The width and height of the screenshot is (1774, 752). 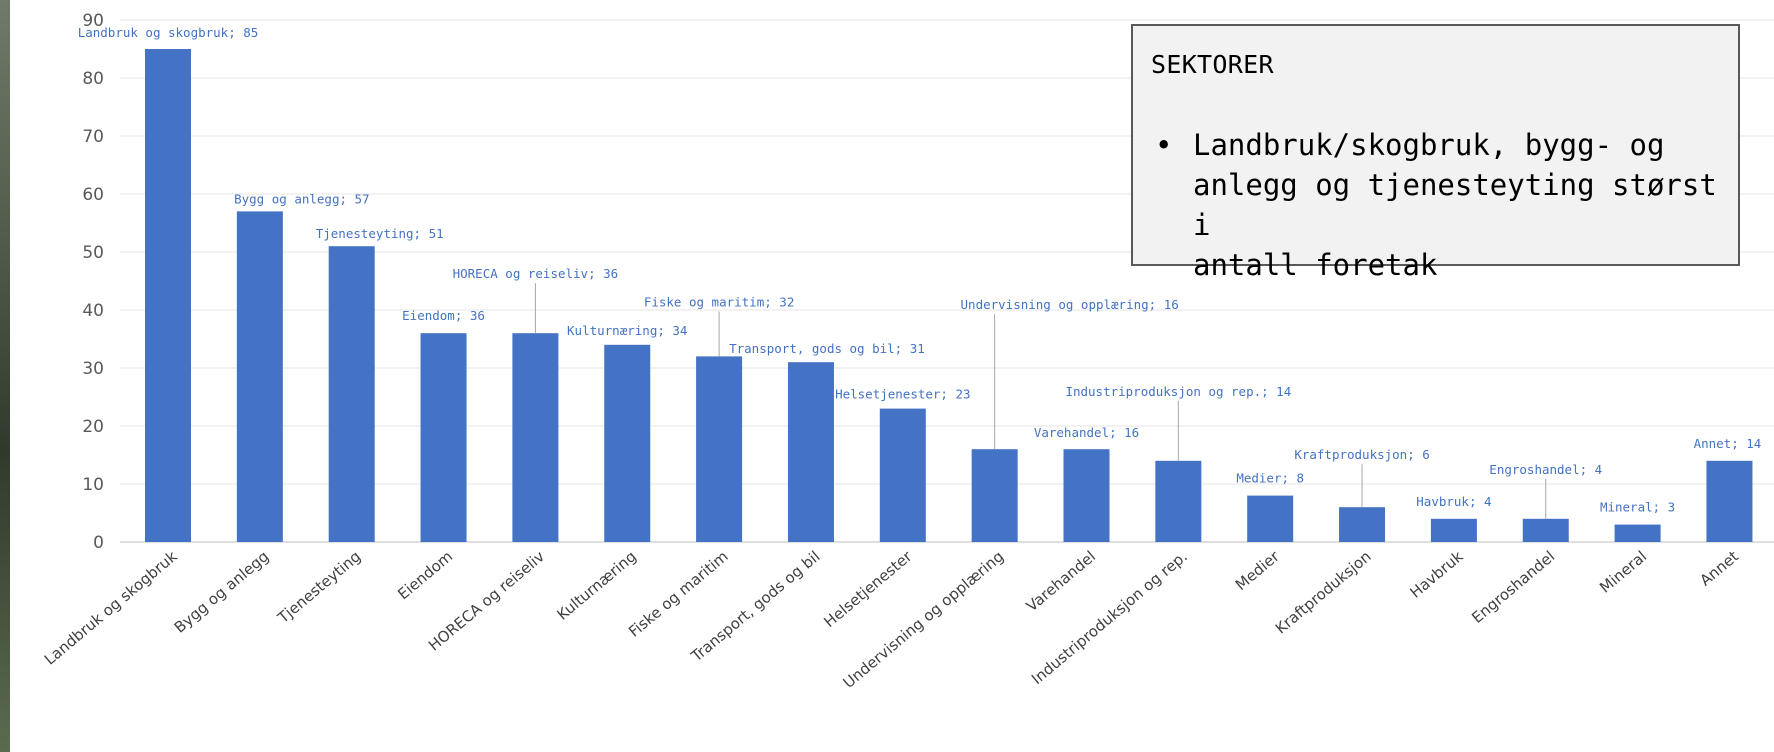 What do you see at coordinates (868, 589) in the screenshot?
I see `category-label: Helsetjenester` at bounding box center [868, 589].